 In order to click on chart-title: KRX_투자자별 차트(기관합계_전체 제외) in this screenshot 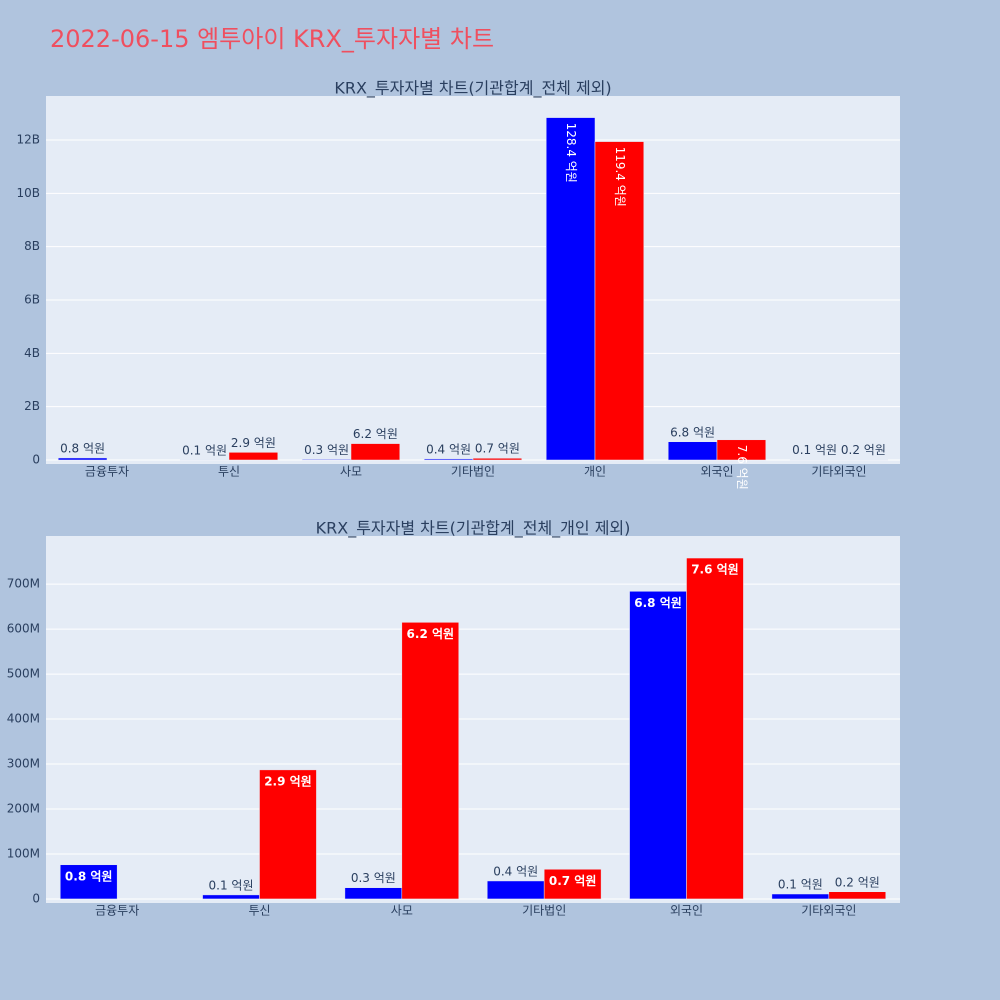, I will do `click(472, 89)`.